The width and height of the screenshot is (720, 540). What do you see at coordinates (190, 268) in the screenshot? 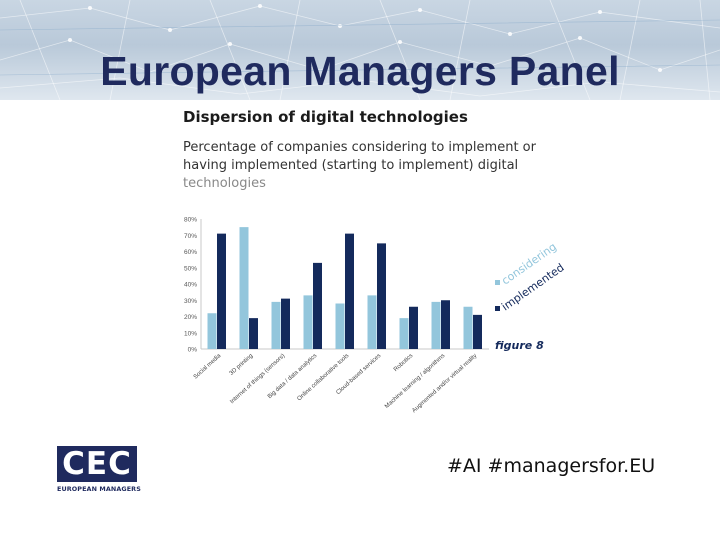
I see `y-tick-label: 50%` at bounding box center [190, 268].